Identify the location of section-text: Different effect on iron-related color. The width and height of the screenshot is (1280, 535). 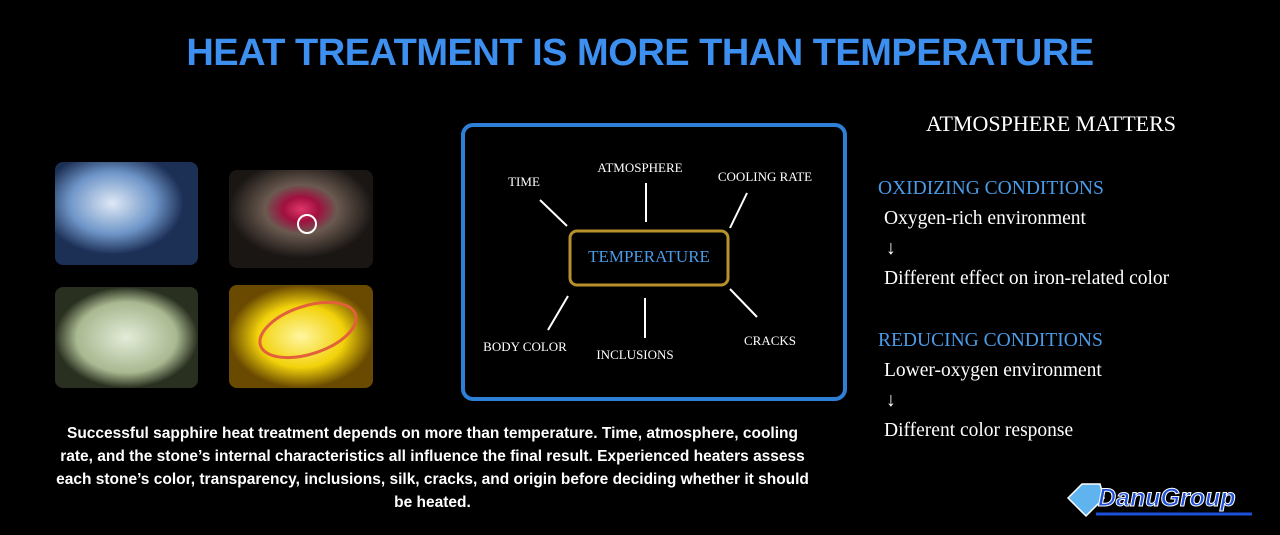
(1027, 278).